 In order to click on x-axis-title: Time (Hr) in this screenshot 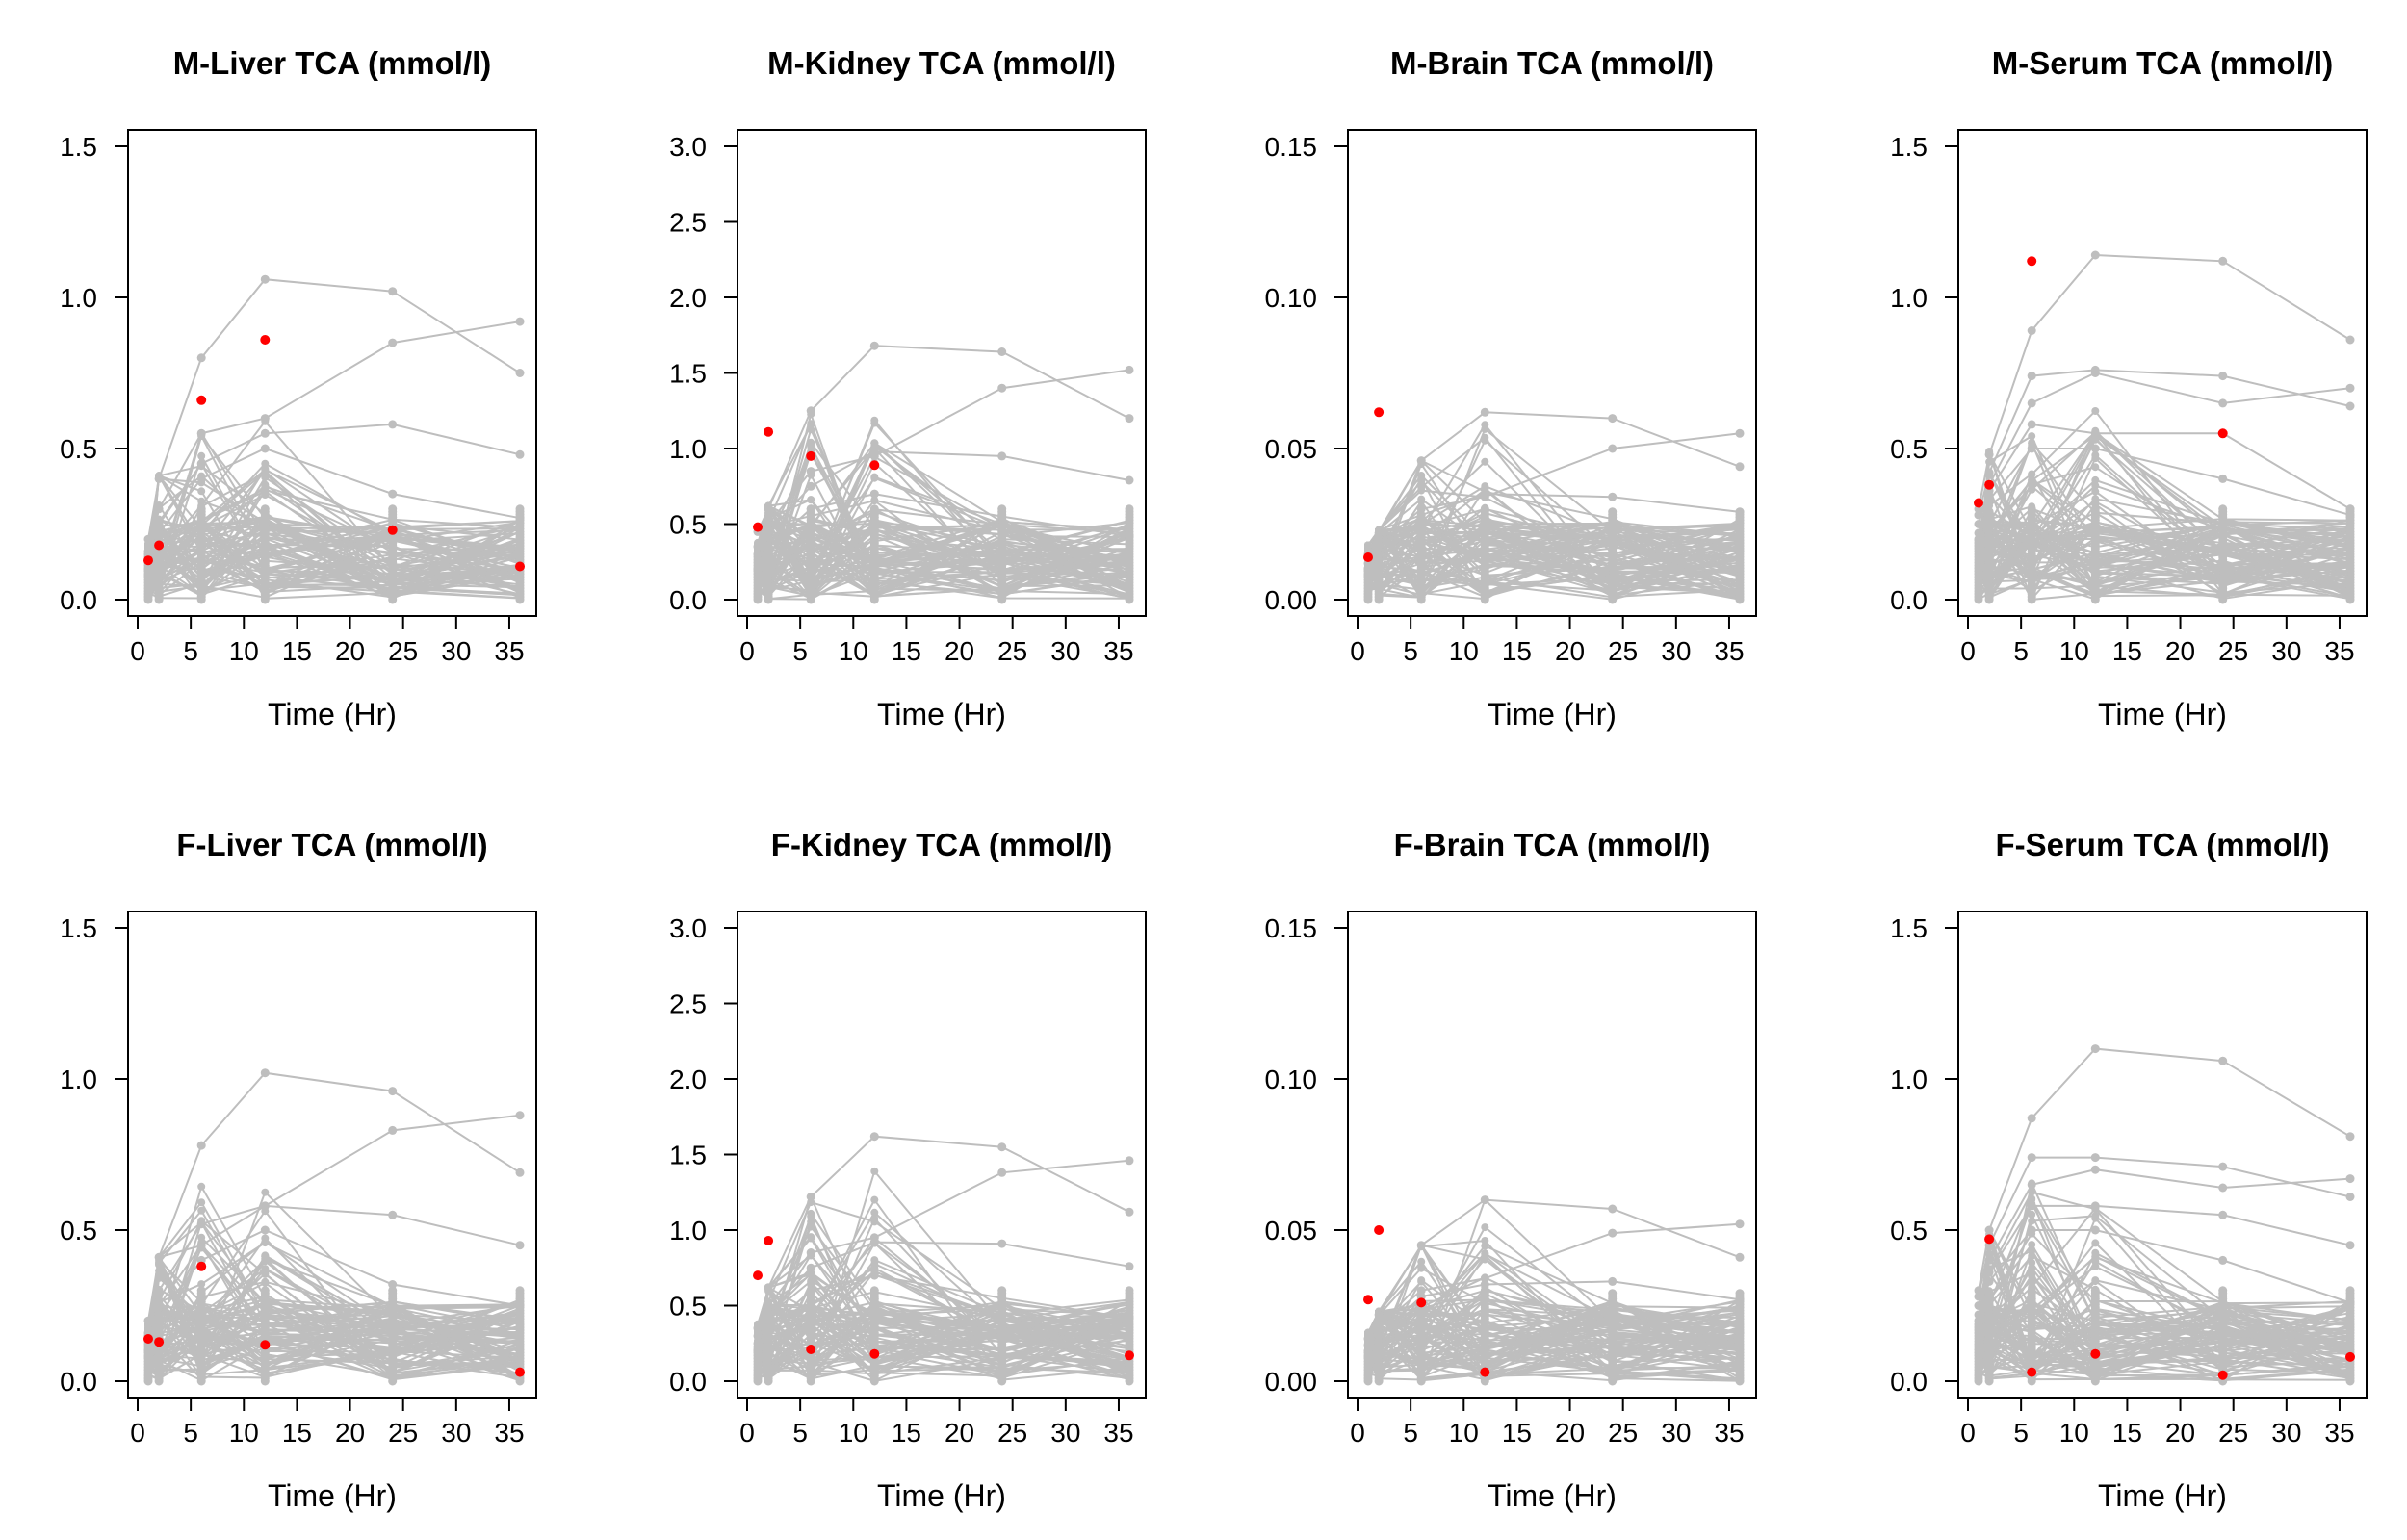, I will do `click(2162, 714)`.